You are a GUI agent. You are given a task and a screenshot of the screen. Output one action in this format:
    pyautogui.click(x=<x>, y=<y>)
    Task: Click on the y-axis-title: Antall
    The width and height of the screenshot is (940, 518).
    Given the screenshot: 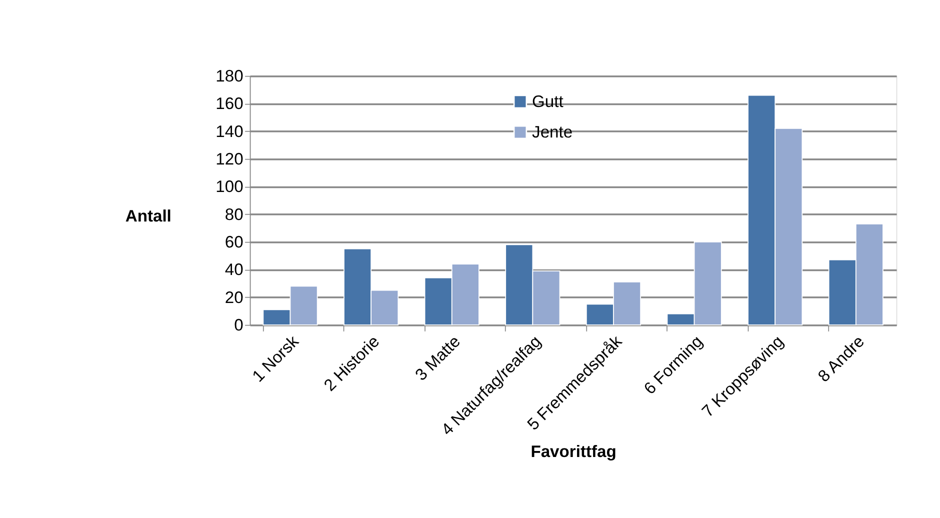 What is the action you would take?
    pyautogui.click(x=148, y=216)
    